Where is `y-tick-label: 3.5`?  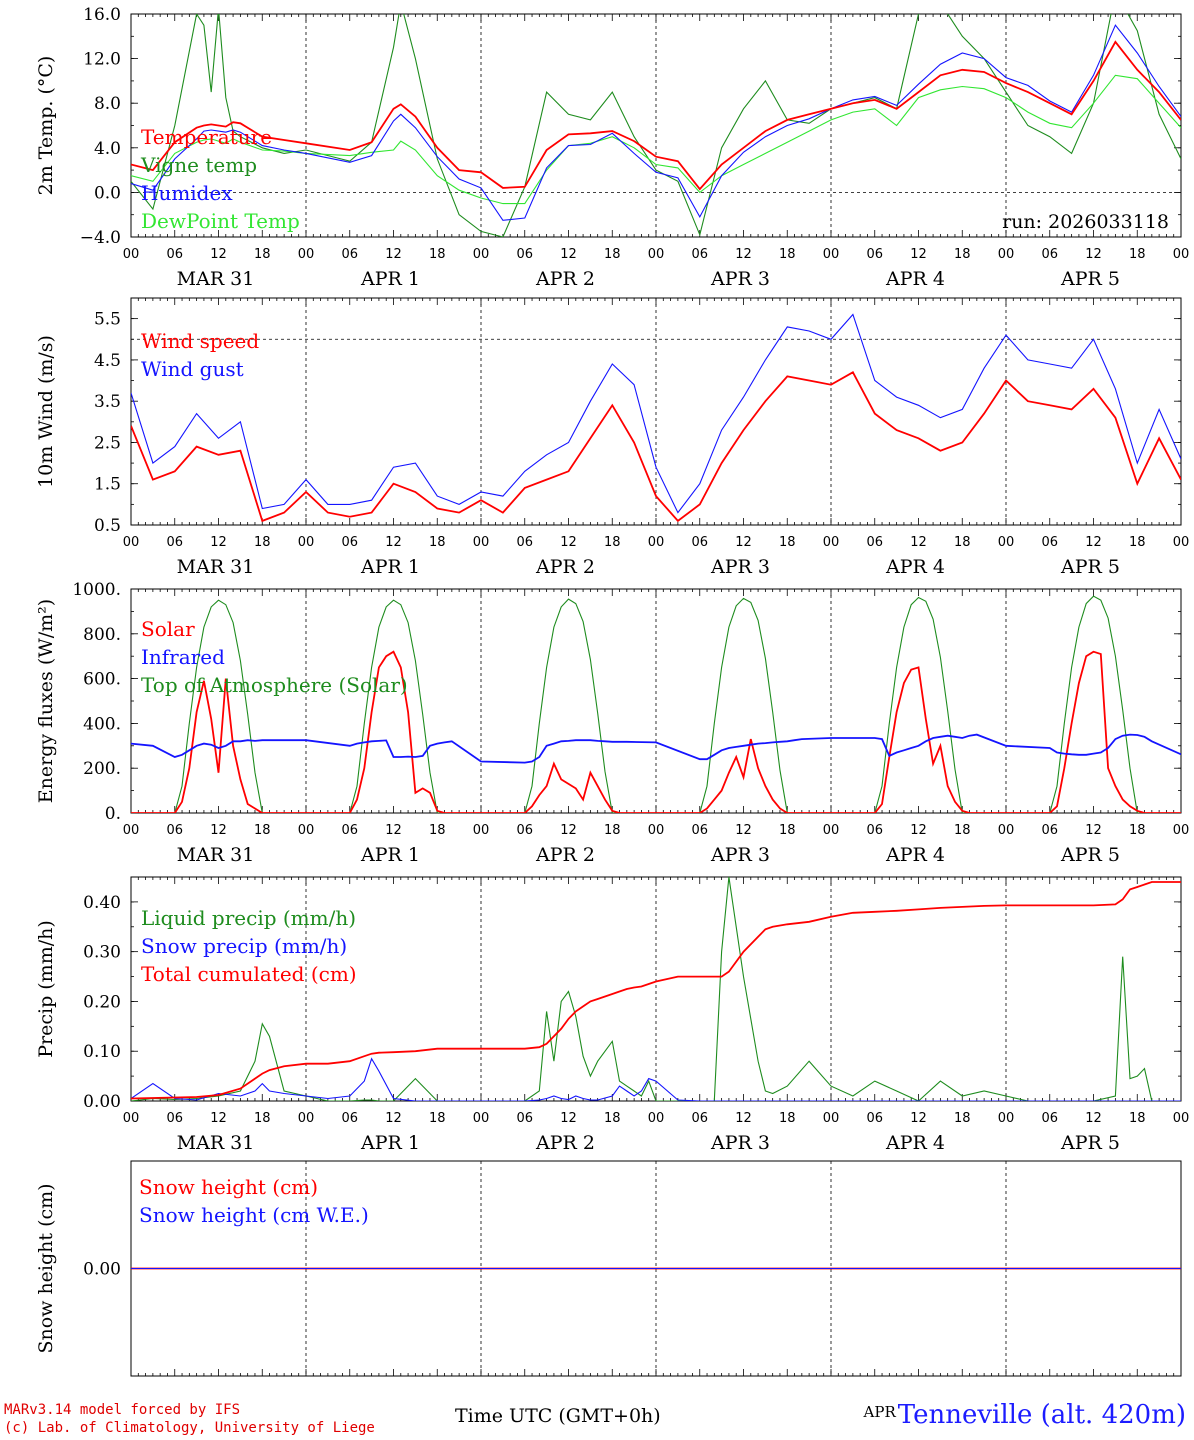 y-tick-label: 3.5 is located at coordinates (107, 402).